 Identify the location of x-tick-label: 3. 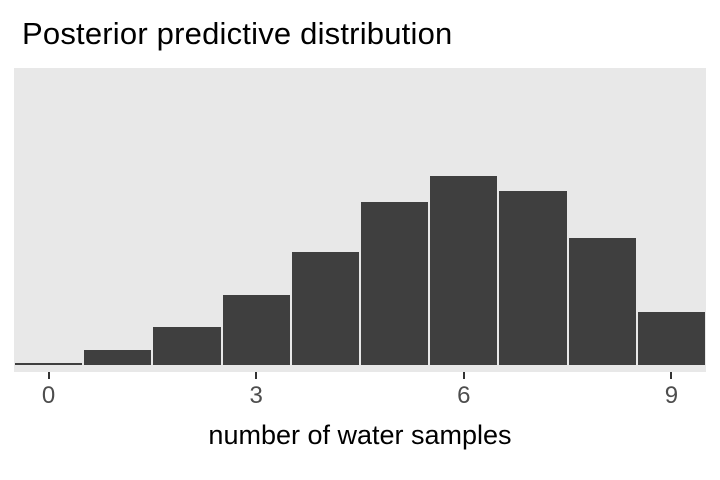
(256, 395).